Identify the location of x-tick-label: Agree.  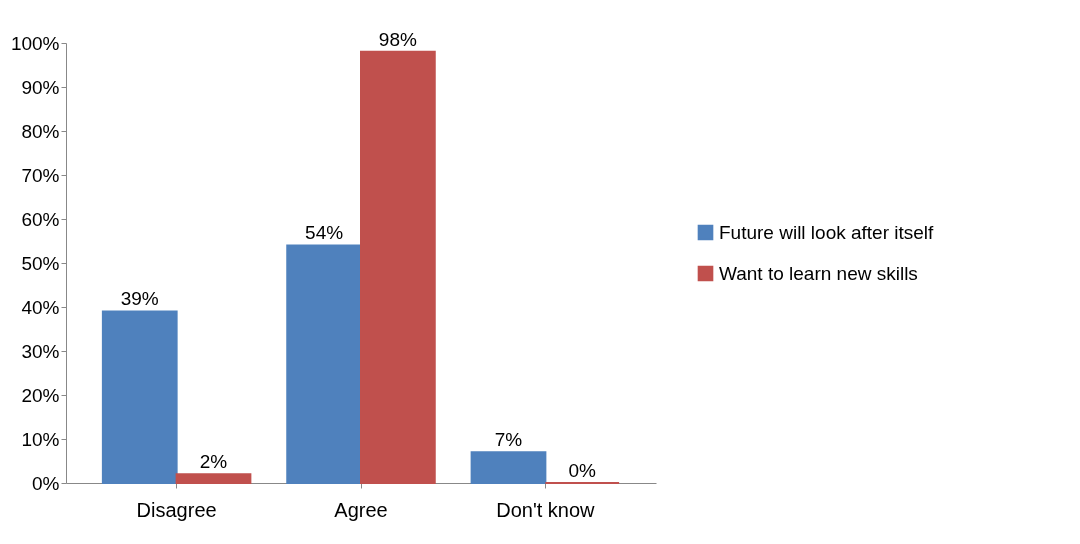
(361, 509).